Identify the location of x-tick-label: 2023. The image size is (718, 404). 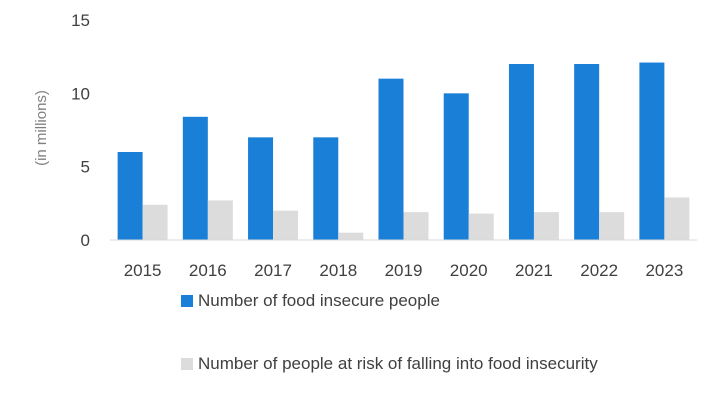
(664, 270).